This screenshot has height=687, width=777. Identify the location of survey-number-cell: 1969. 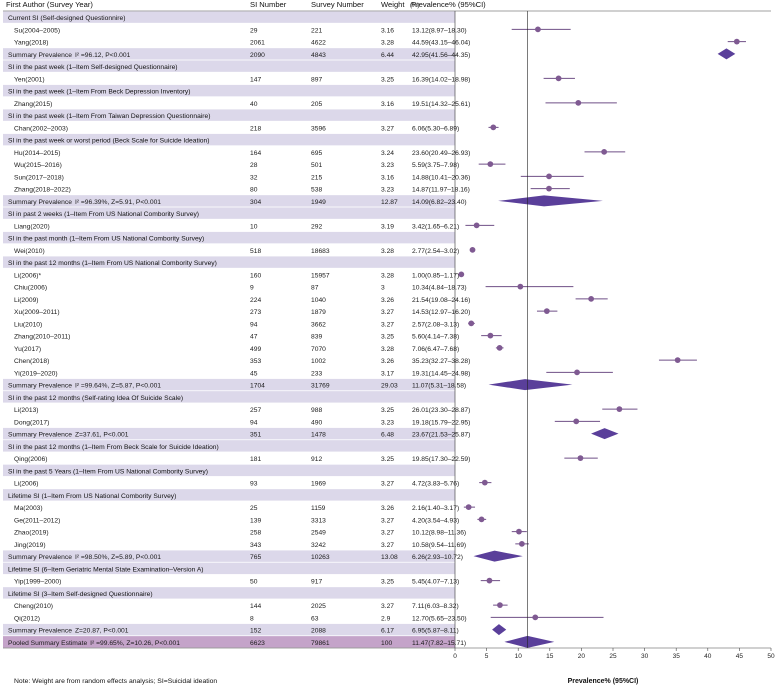
(318, 484).